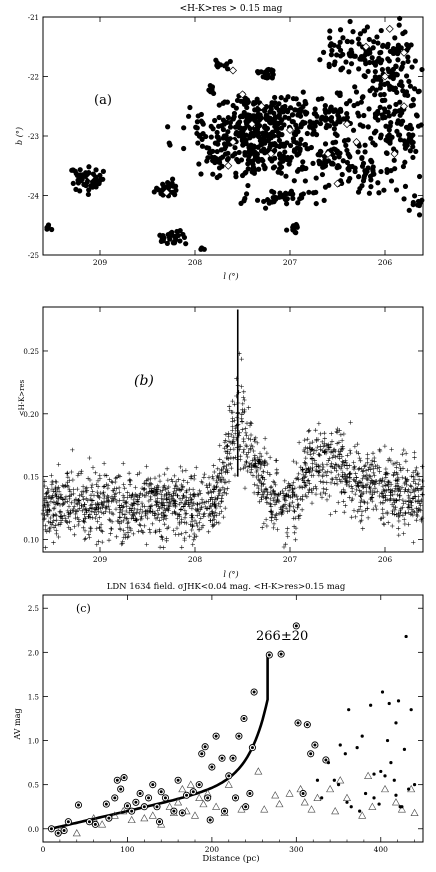 The width and height of the screenshot is (436, 872). What do you see at coordinates (33, 697) in the screenshot?
I see `y-tick-label: 1.5` at bounding box center [33, 697].